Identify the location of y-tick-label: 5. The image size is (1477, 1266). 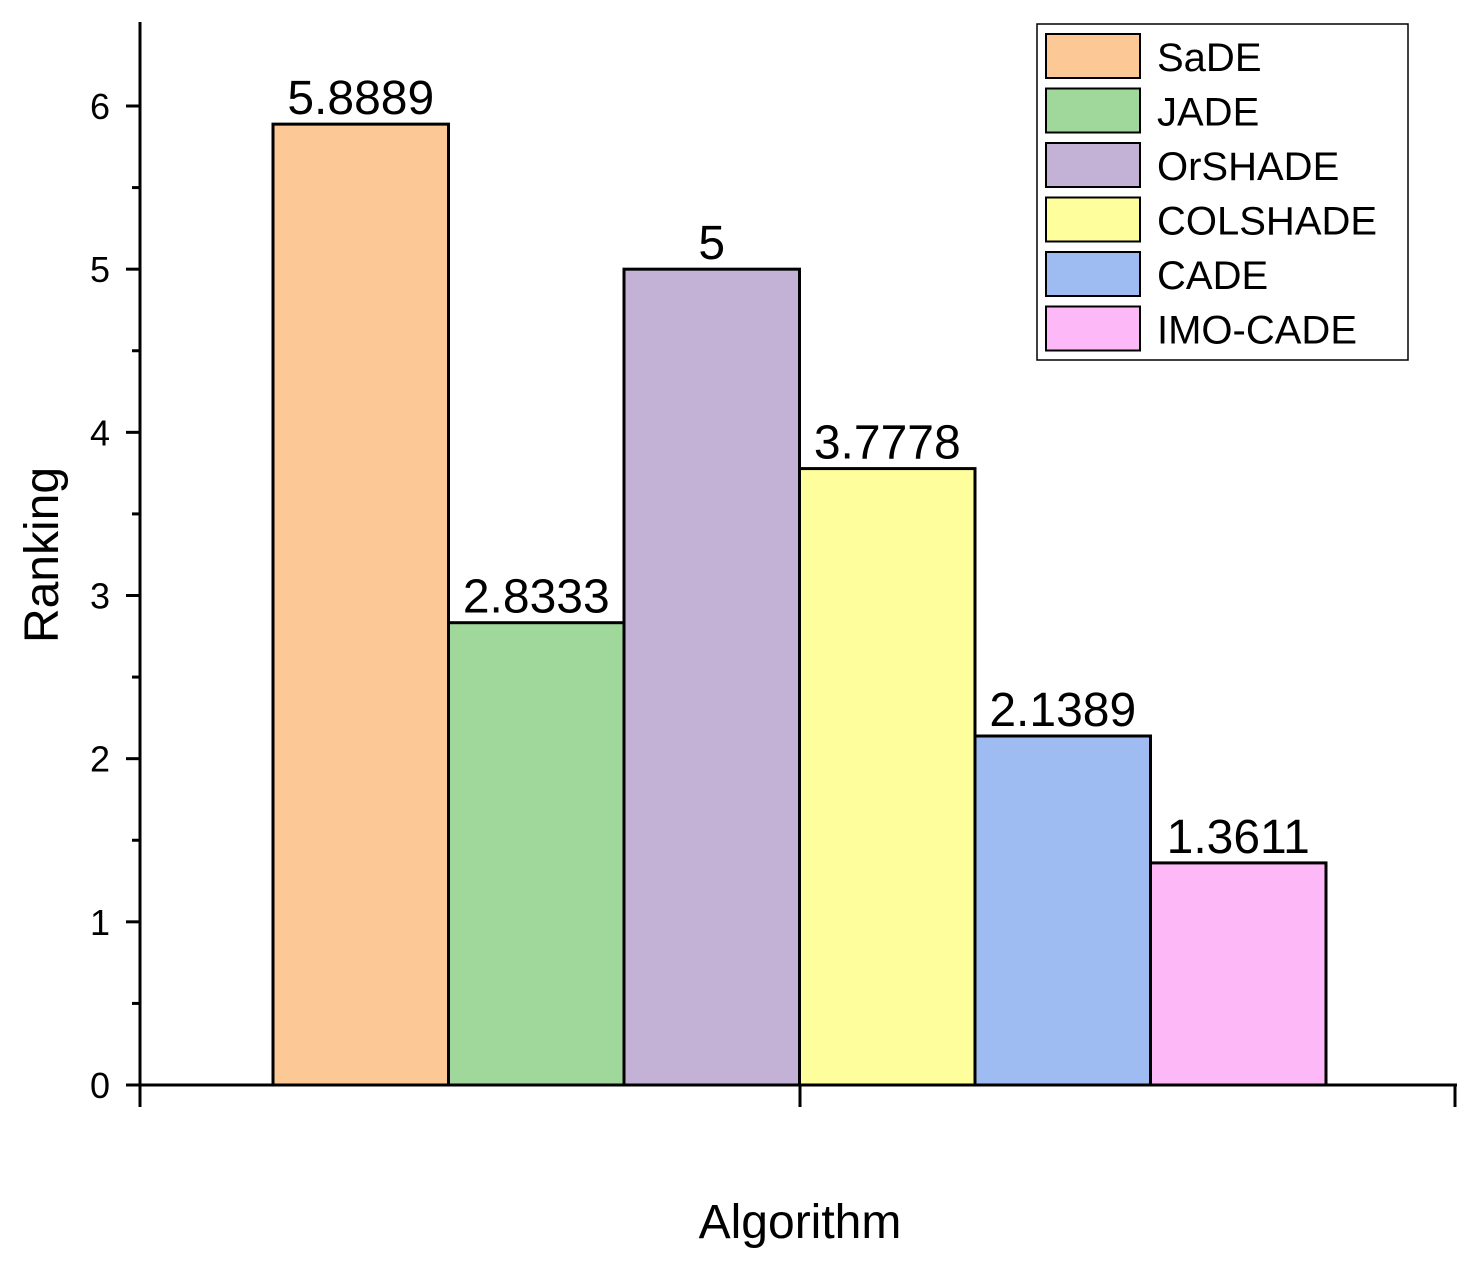
(100, 269).